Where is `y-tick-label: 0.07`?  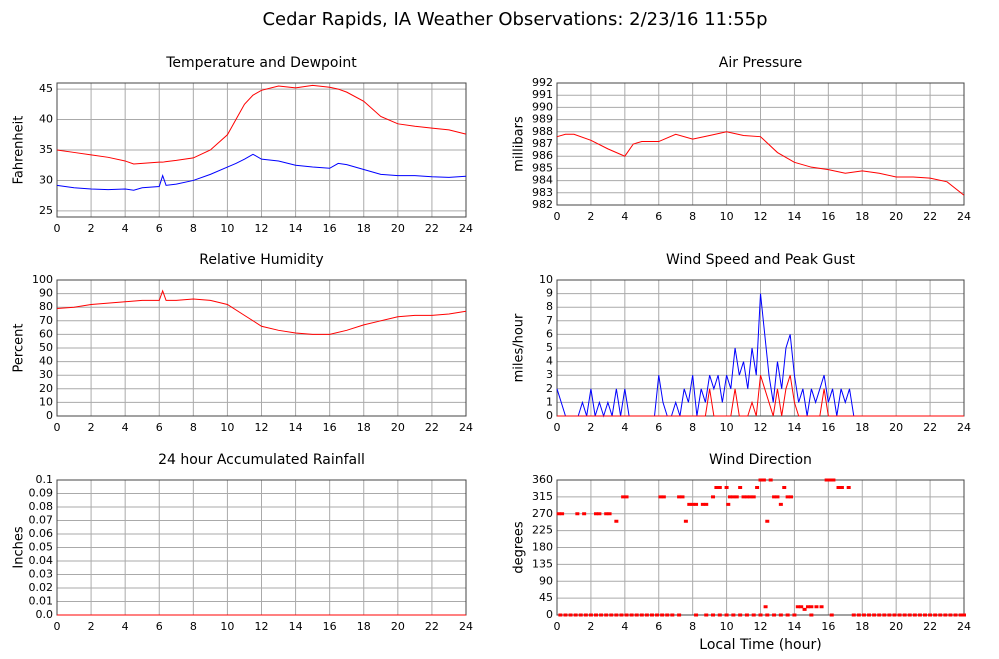 y-tick-label: 0.07 is located at coordinates (41, 520).